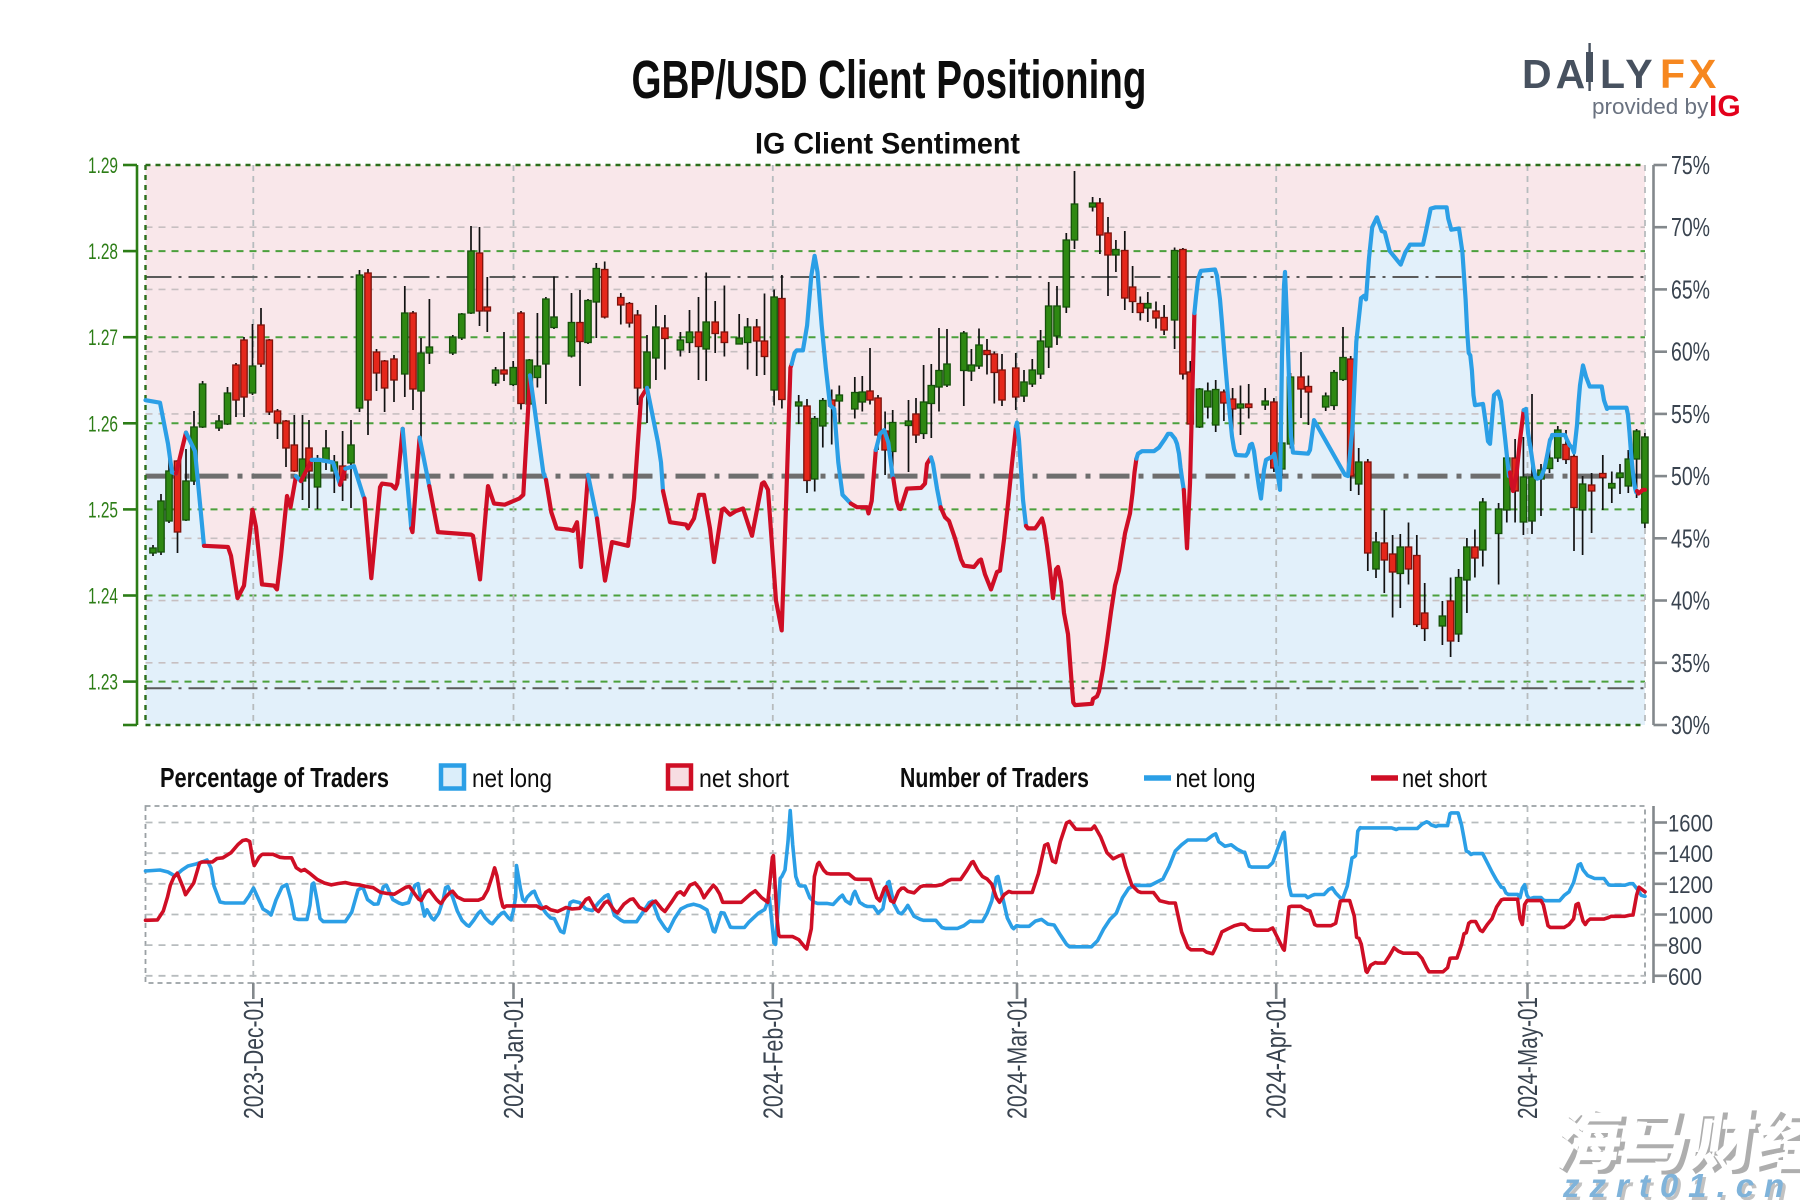 The height and width of the screenshot is (1200, 1800). I want to click on svg-text: Percentage of Traders, so click(274, 777).